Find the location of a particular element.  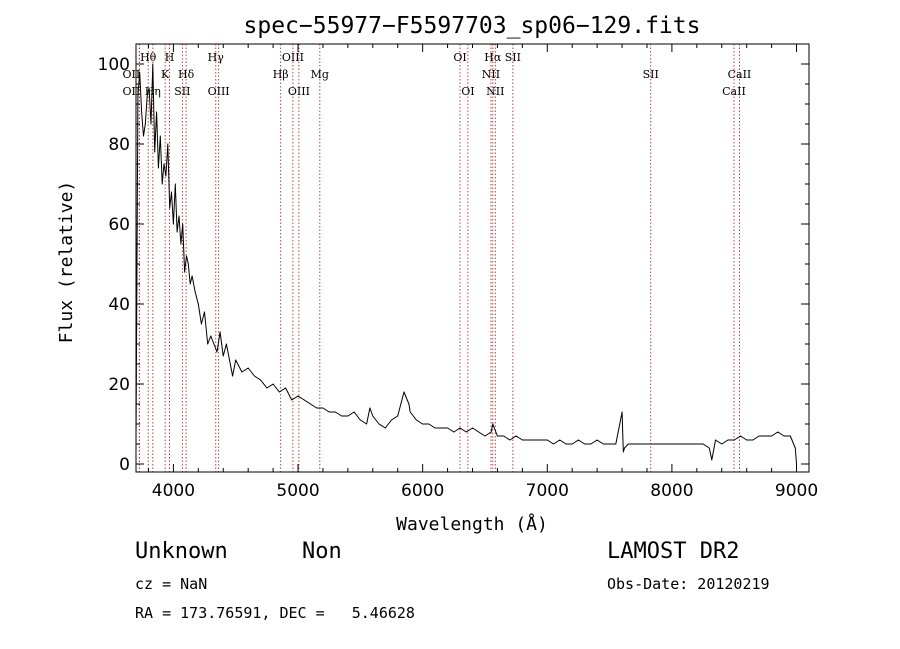

chart-title: spec−55977−F5597703_sp06−129.fits is located at coordinates (472, 26).